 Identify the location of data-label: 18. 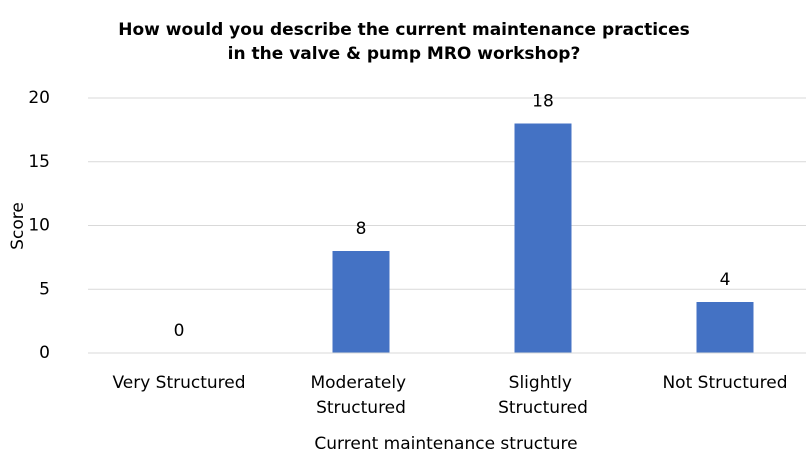
(543, 102).